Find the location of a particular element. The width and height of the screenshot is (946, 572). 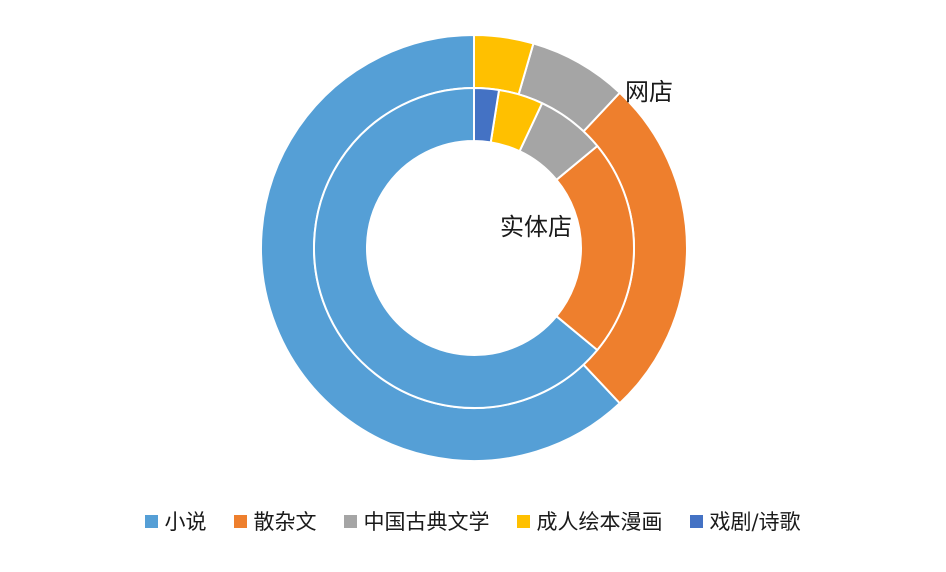

legend-item-novel: 小说 is located at coordinates (175, 521).